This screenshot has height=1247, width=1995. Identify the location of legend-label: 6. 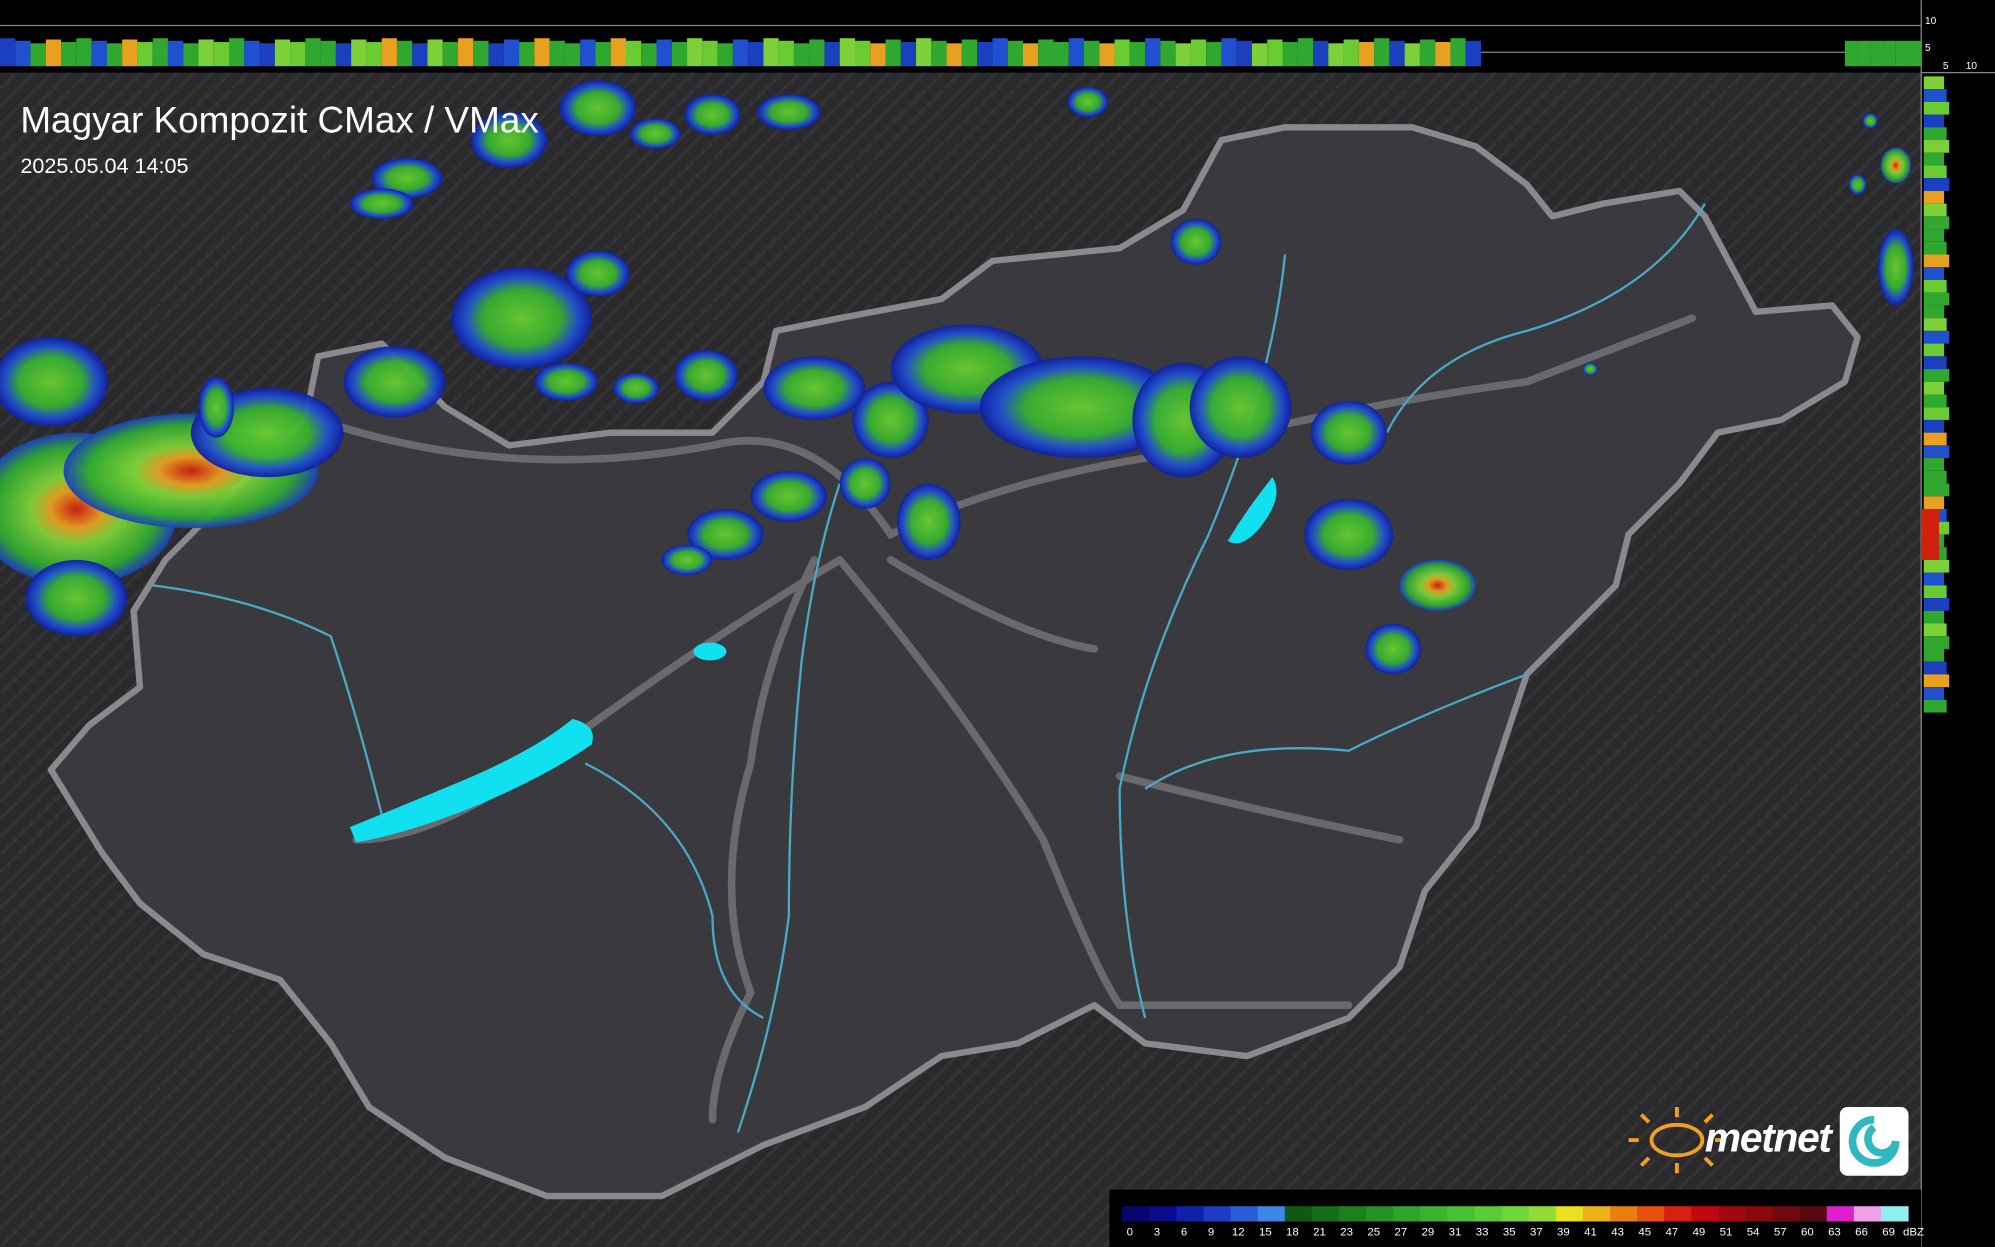
(1184, 1232).